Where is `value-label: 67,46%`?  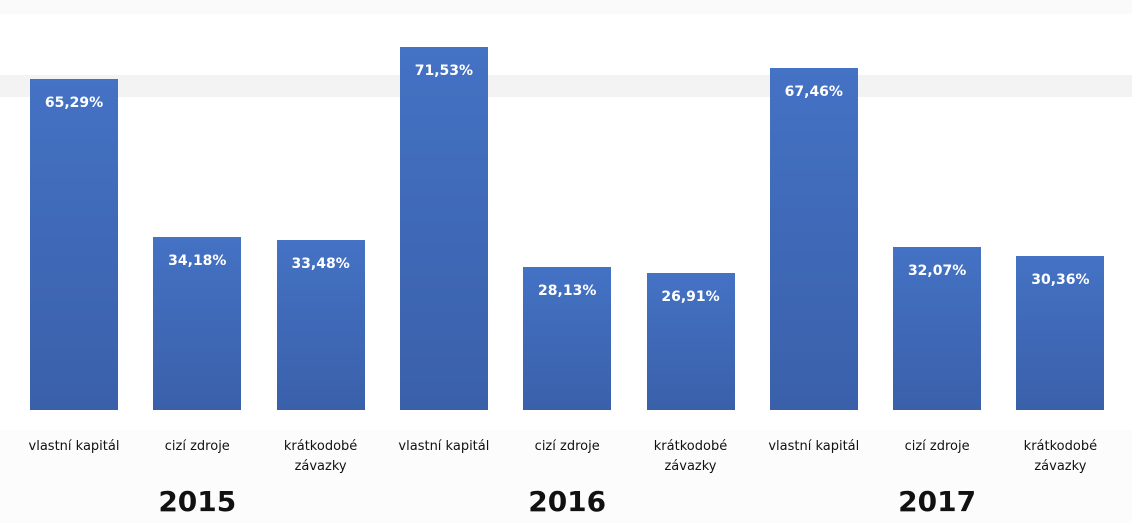 value-label: 67,46% is located at coordinates (813, 91).